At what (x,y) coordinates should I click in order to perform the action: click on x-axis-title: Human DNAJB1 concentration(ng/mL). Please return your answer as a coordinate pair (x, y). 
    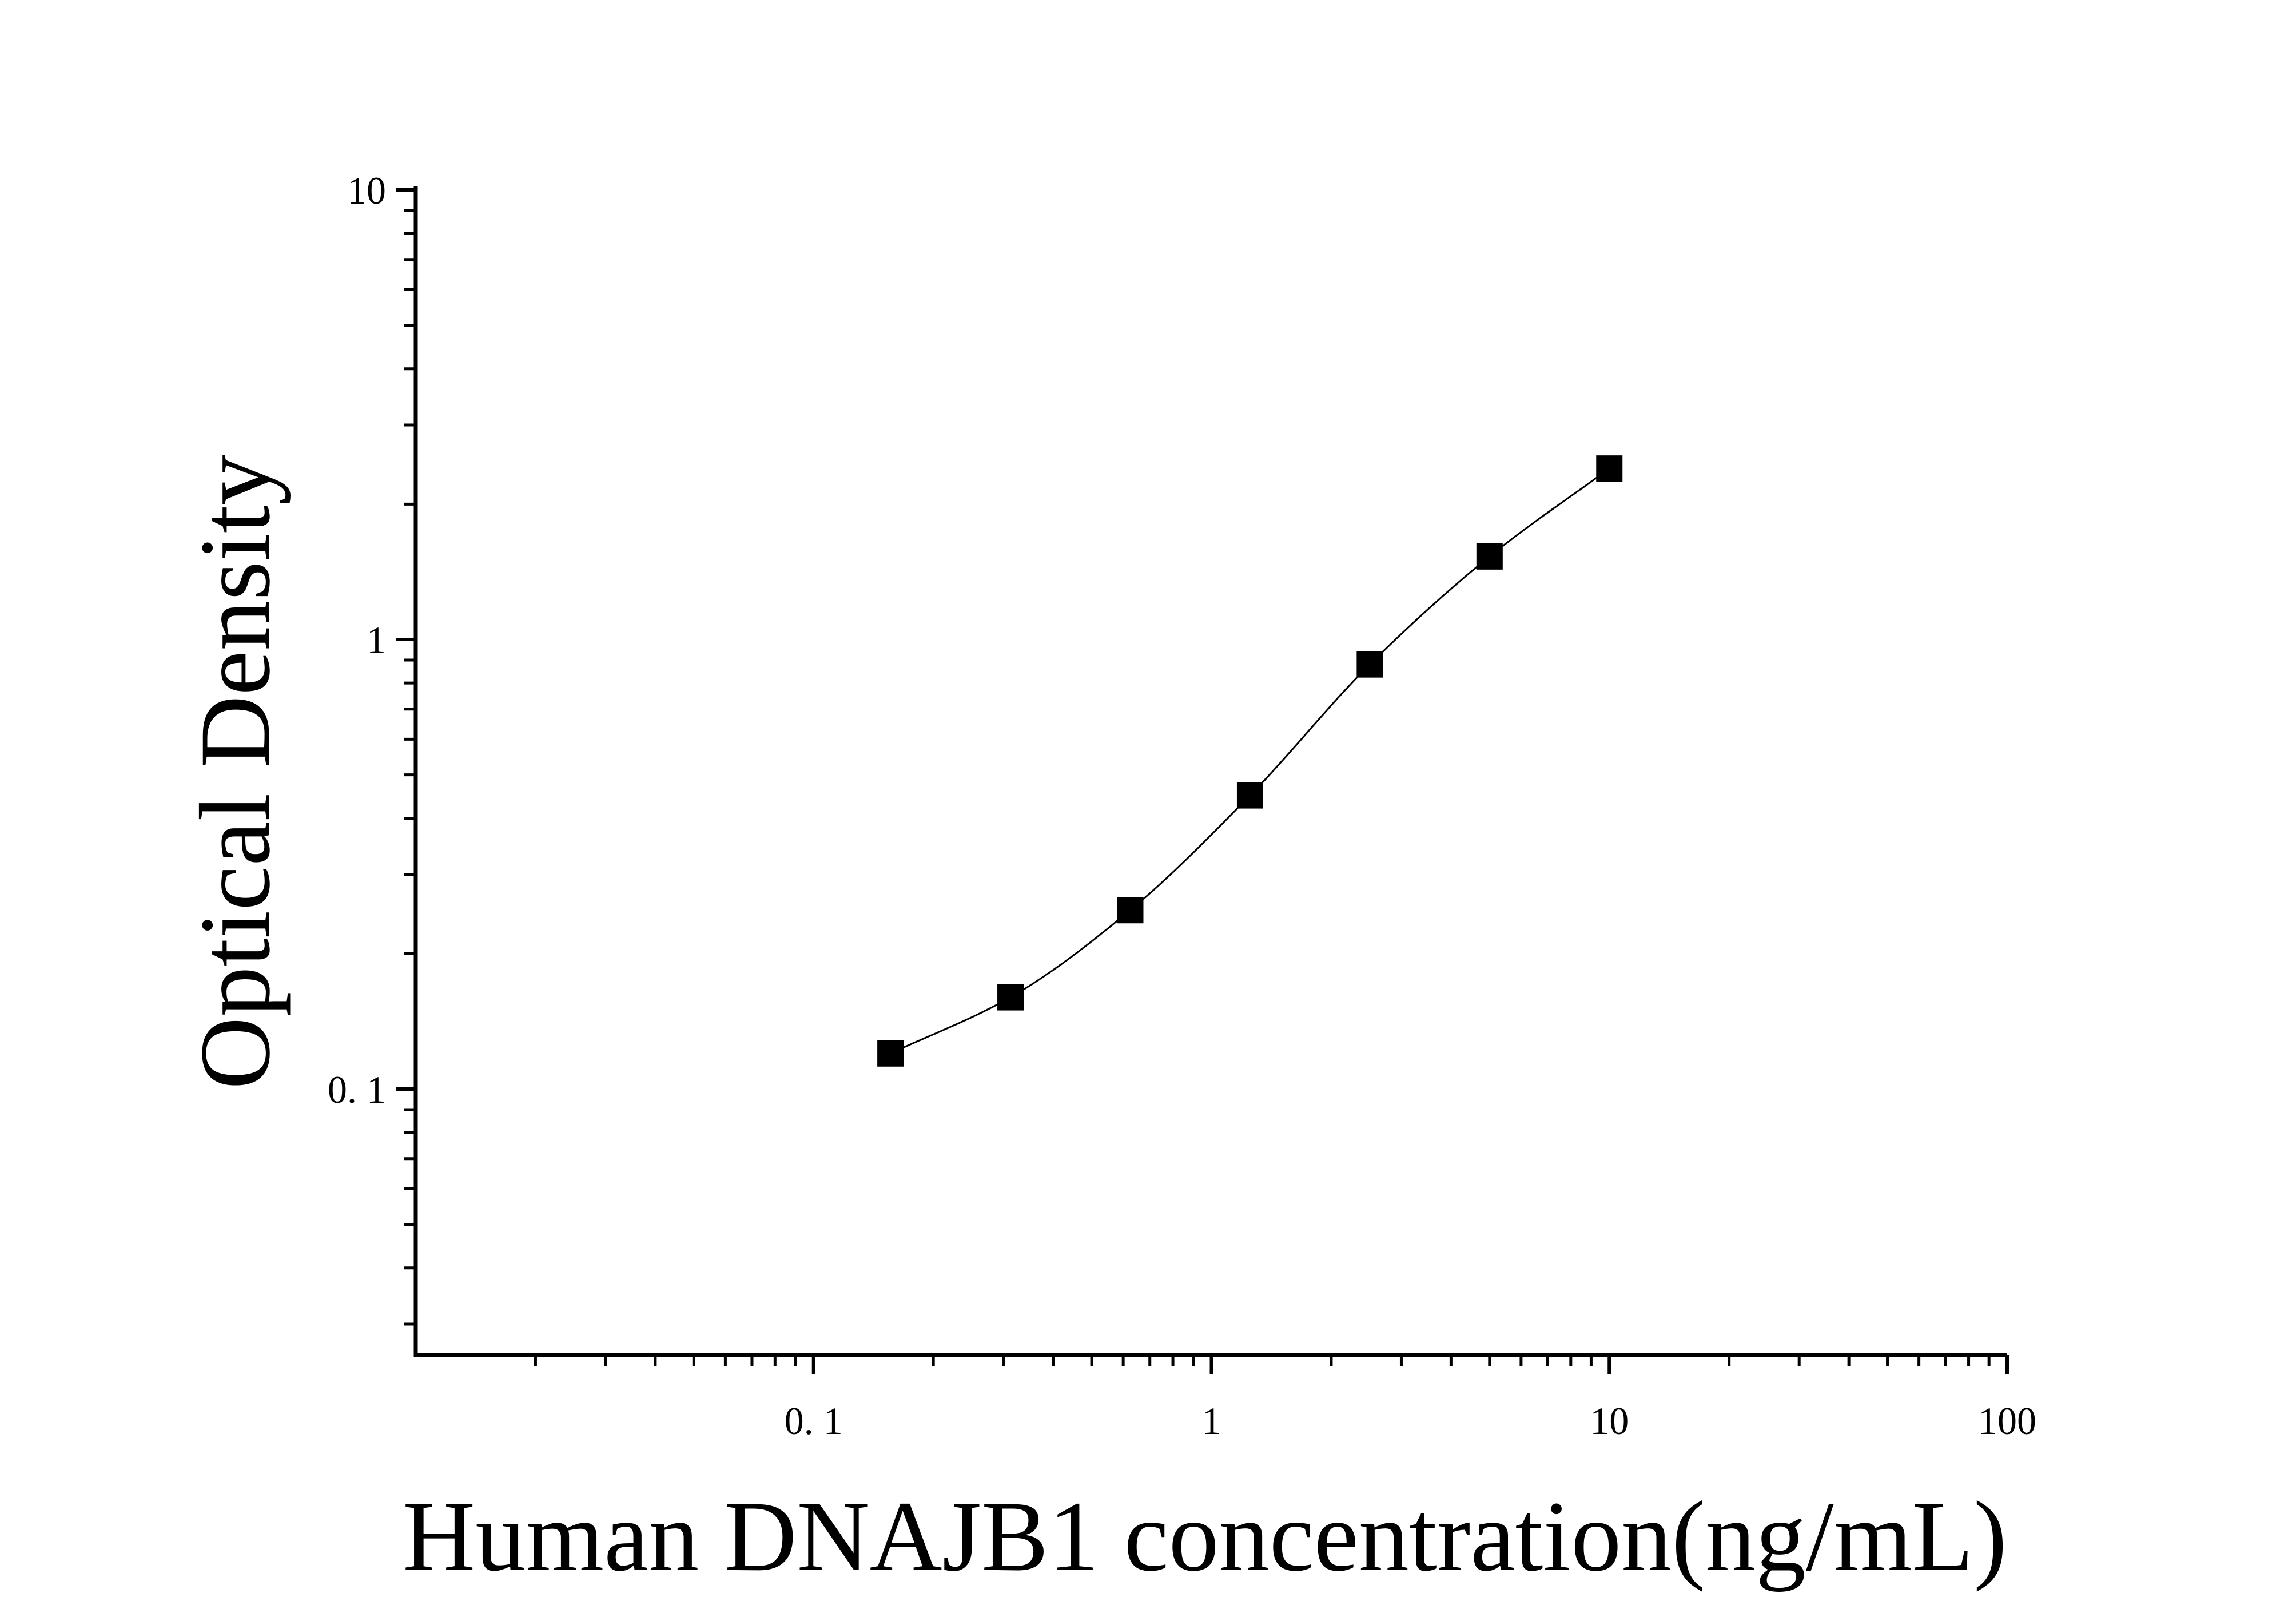
    Looking at the image, I should click on (1205, 1536).